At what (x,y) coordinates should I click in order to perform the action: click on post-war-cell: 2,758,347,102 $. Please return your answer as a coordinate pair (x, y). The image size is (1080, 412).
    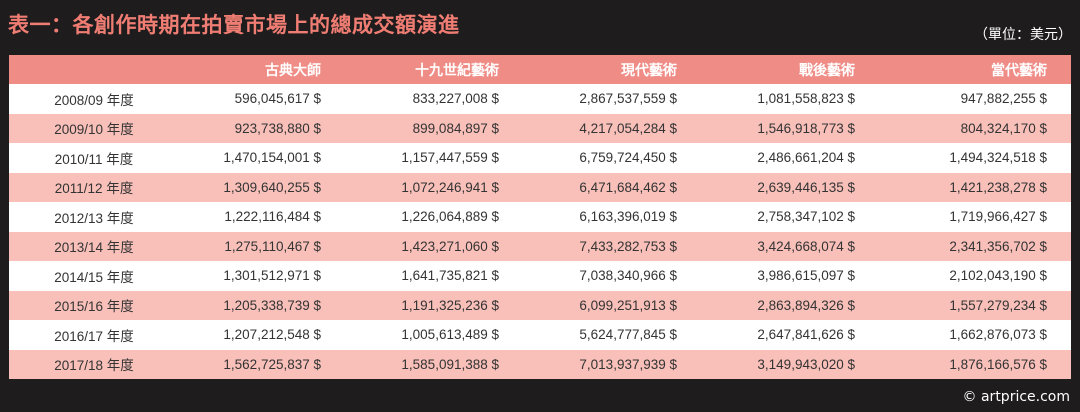
    Looking at the image, I should click on (806, 217).